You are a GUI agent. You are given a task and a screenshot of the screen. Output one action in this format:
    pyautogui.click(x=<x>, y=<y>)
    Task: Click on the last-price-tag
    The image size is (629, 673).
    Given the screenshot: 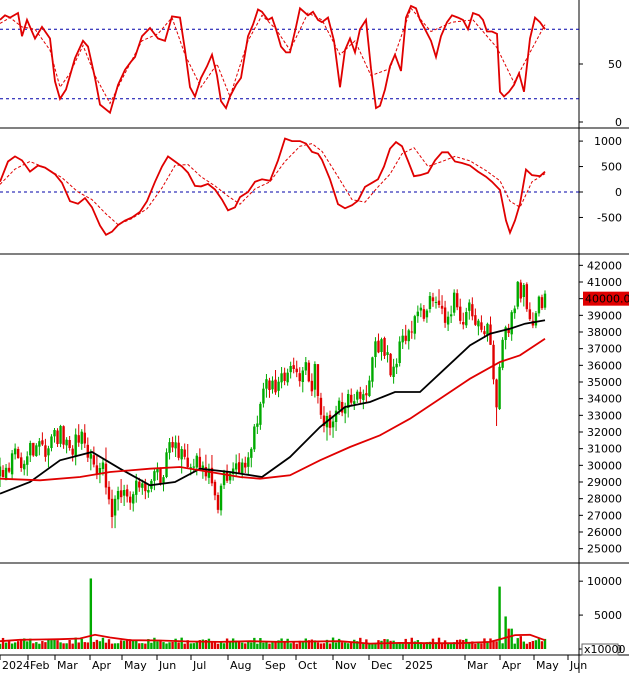 What is the action you would take?
    pyautogui.click(x=606, y=298)
    